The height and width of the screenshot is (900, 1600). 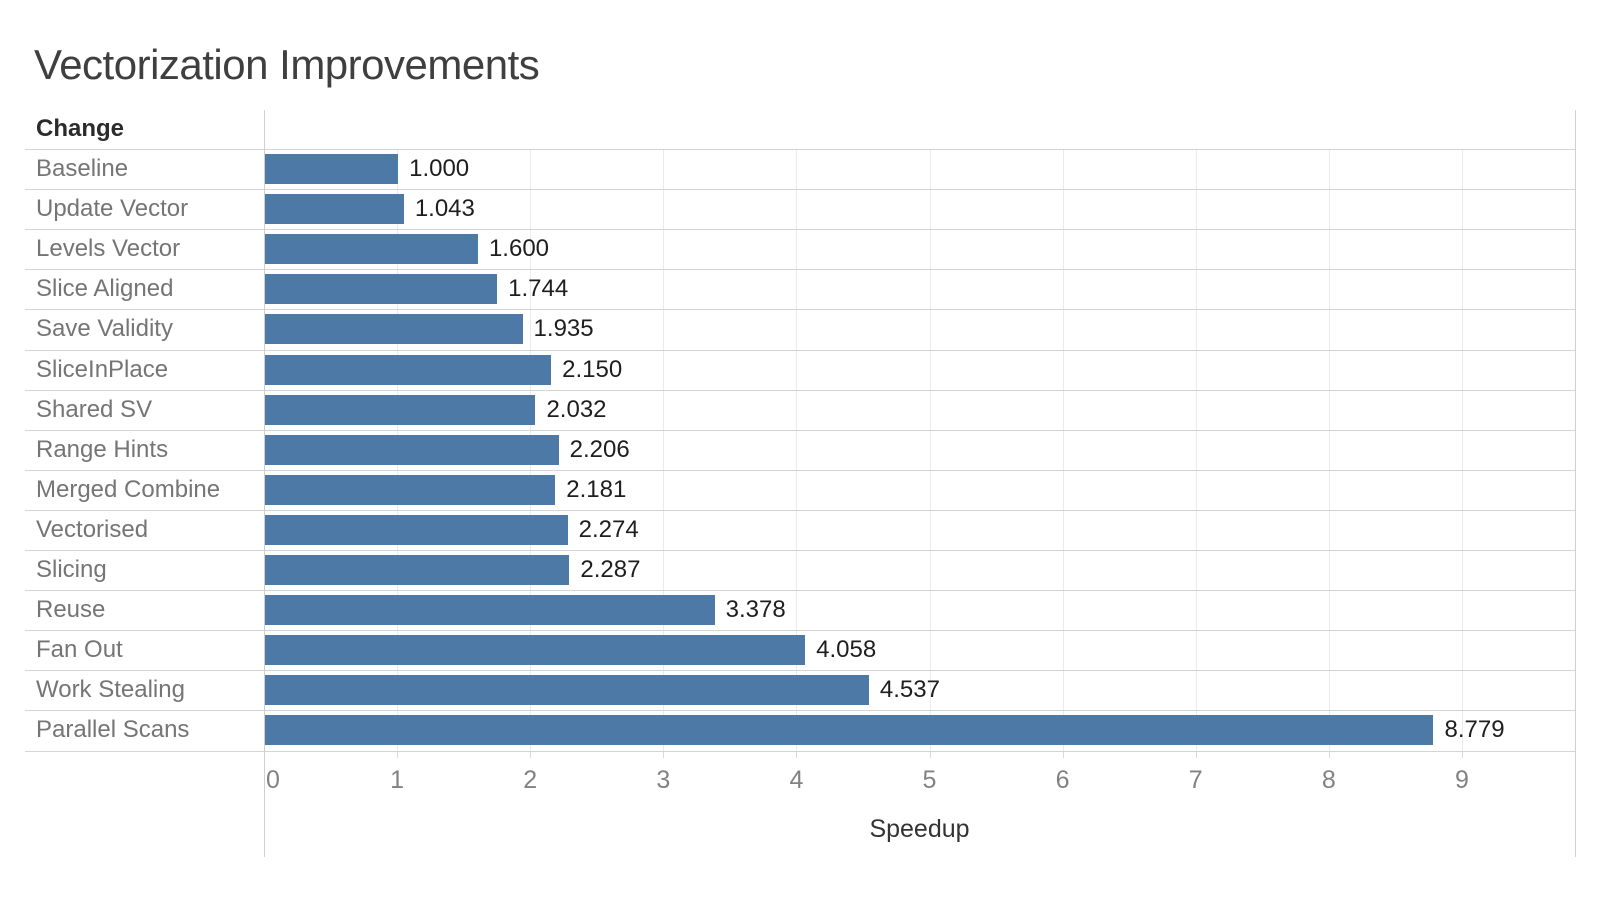 I want to click on category-label: Range Hints, so click(x=102, y=449).